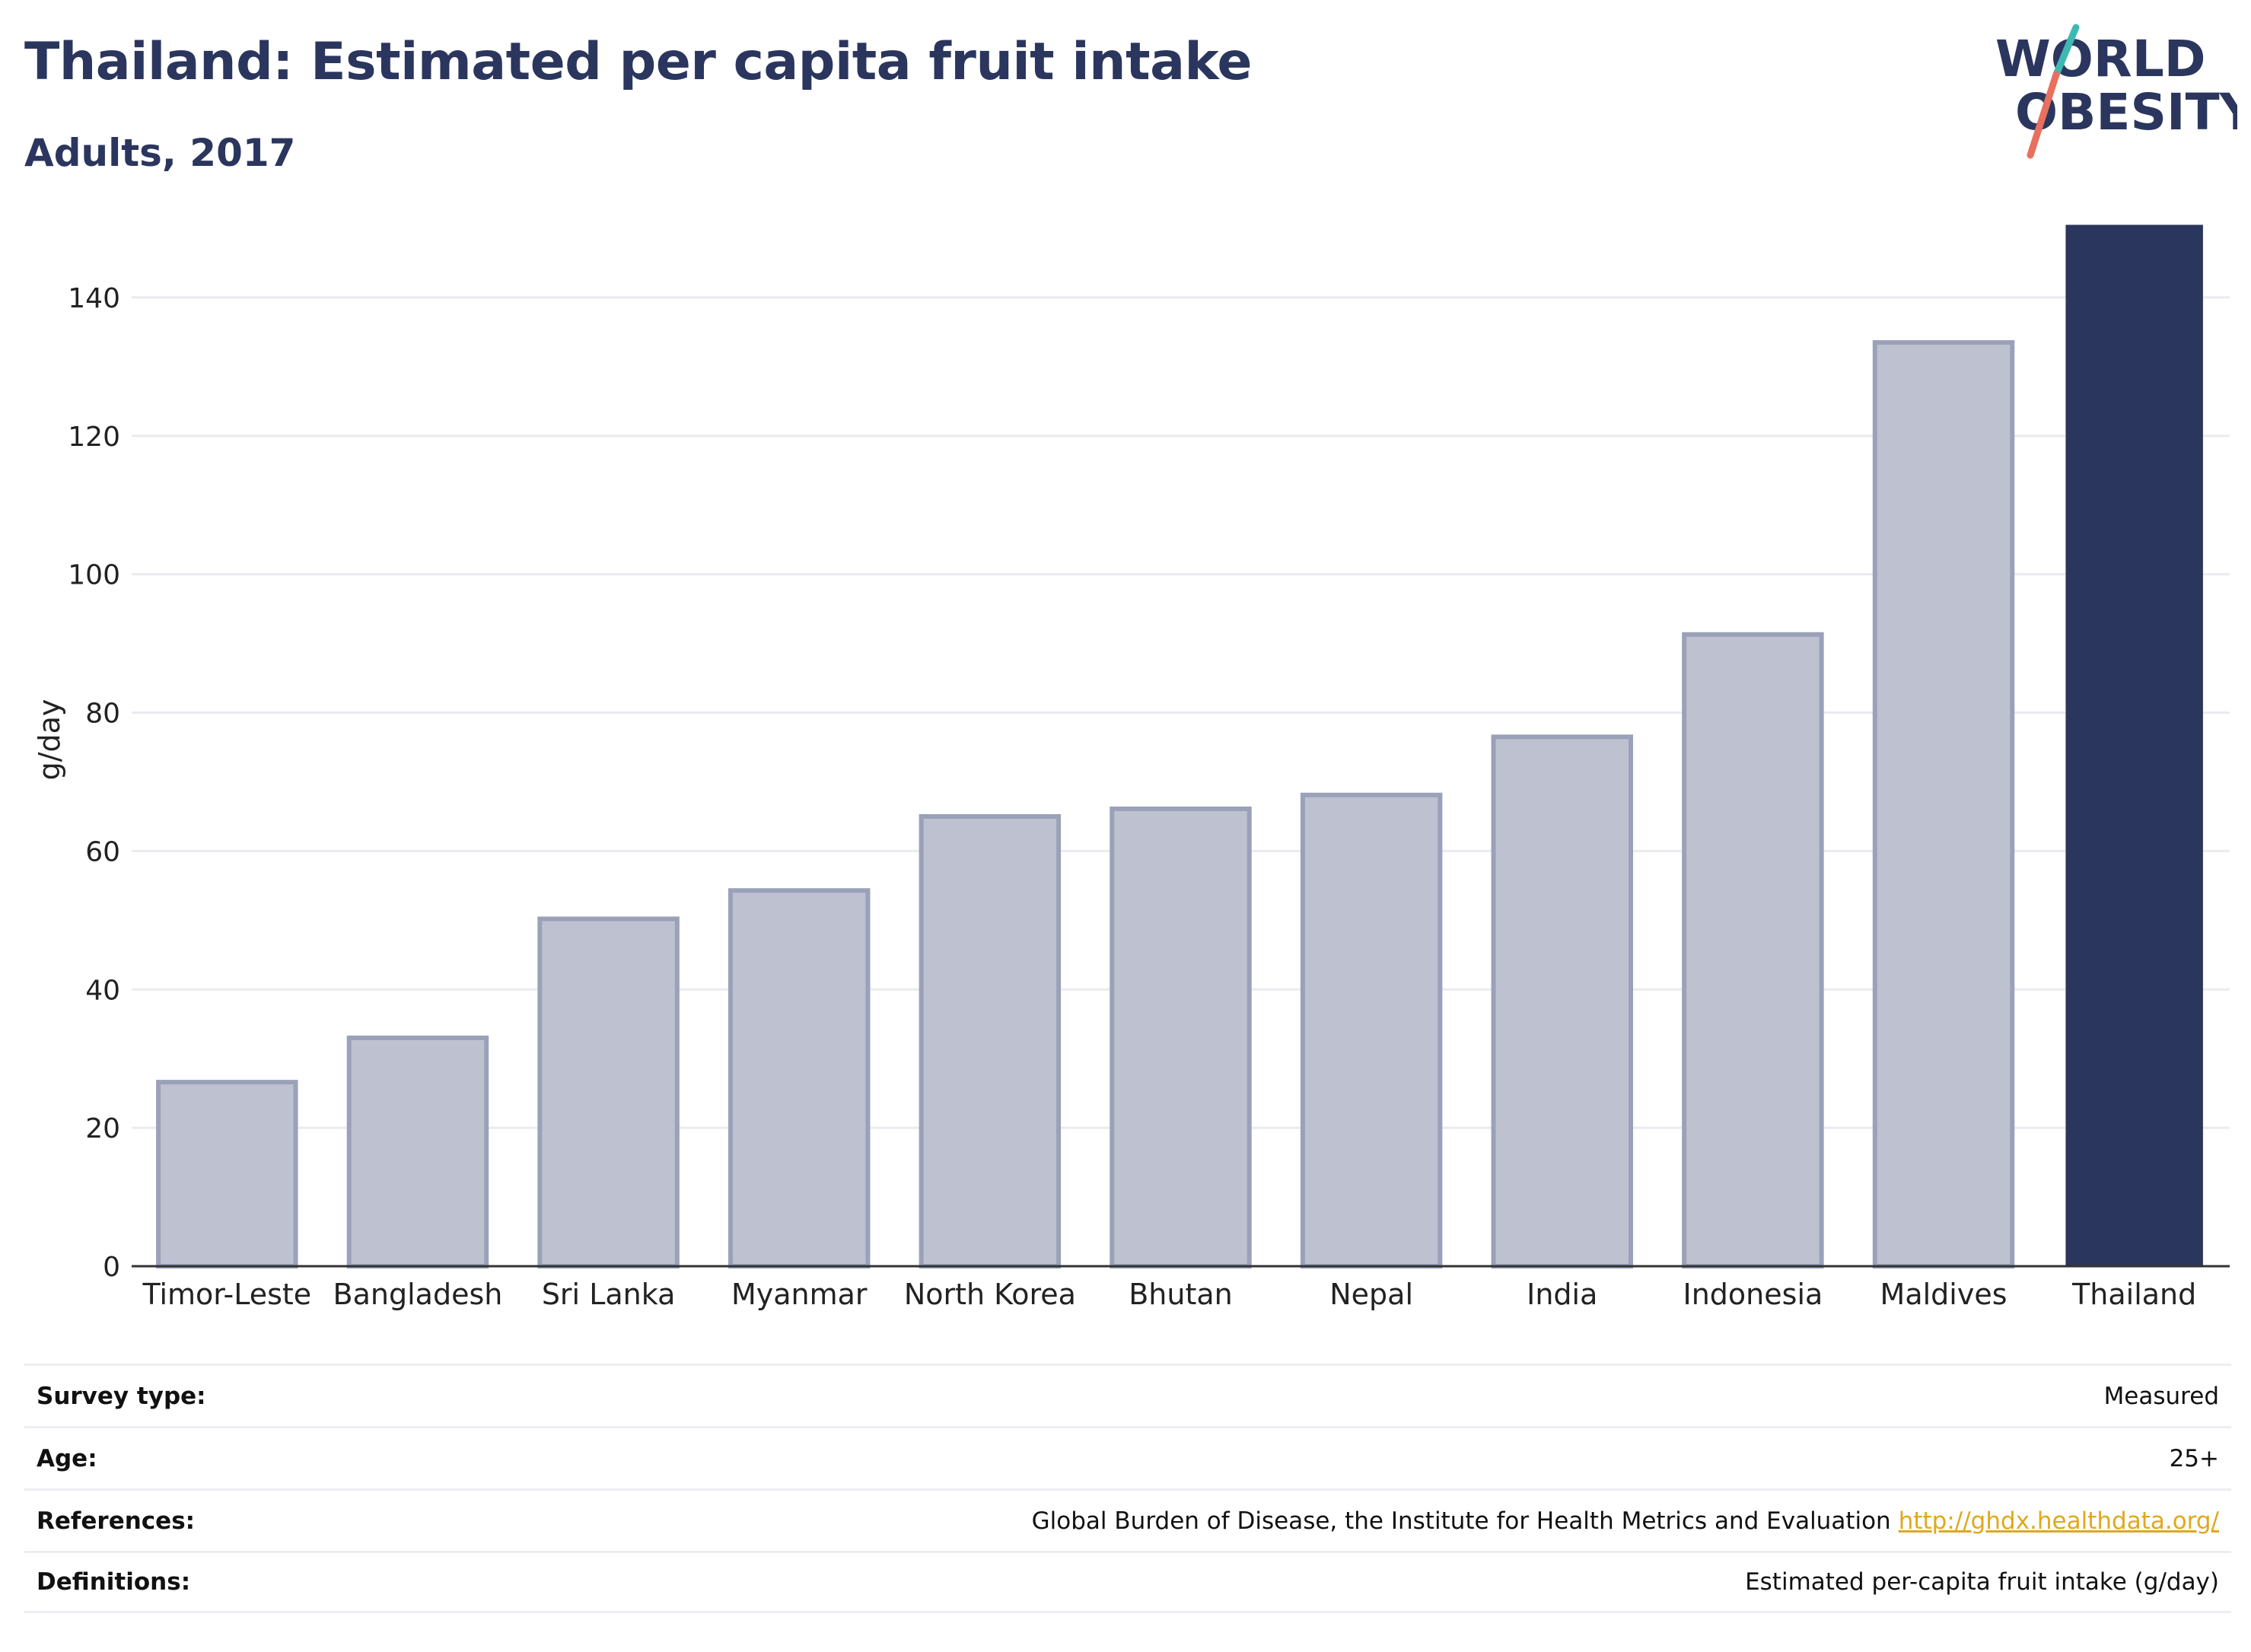 The image size is (2251, 1652). What do you see at coordinates (160, 153) in the screenshot?
I see `page-subtitle: Adults, 2017` at bounding box center [160, 153].